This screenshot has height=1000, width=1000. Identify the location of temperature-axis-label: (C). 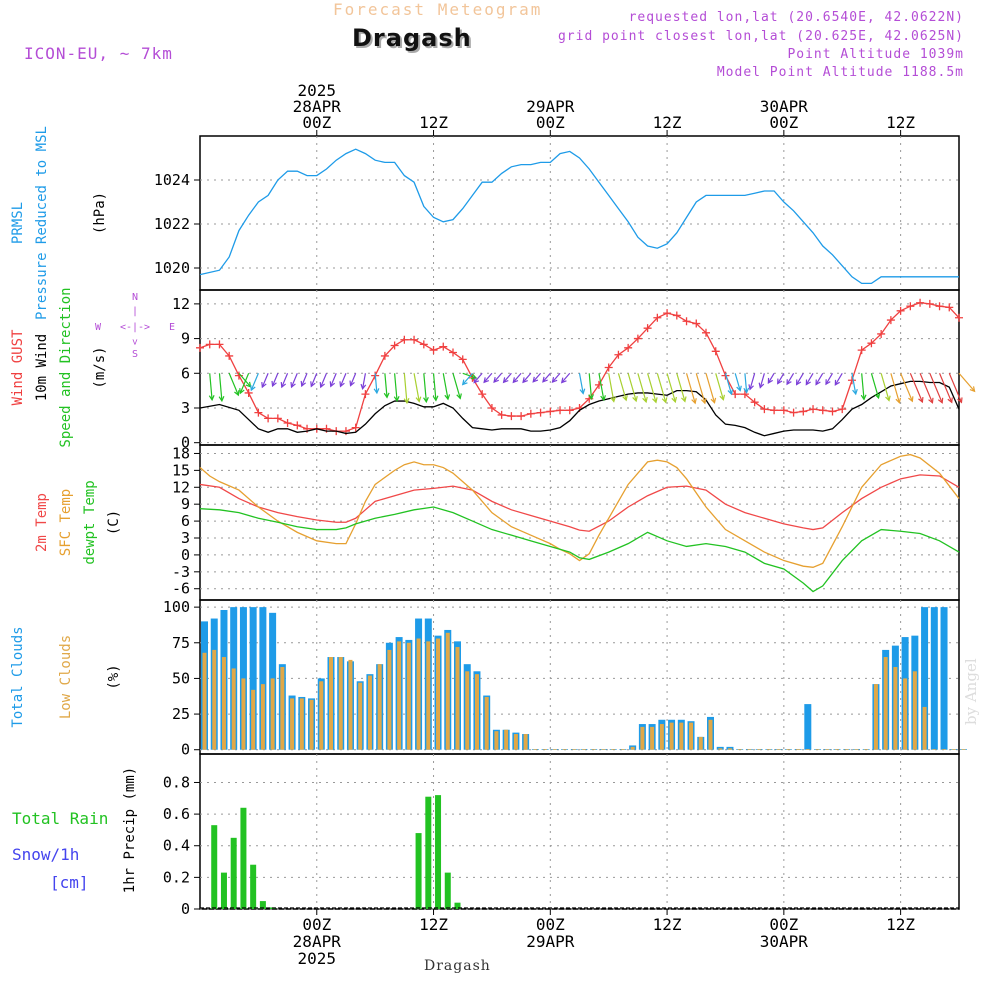
(114, 522).